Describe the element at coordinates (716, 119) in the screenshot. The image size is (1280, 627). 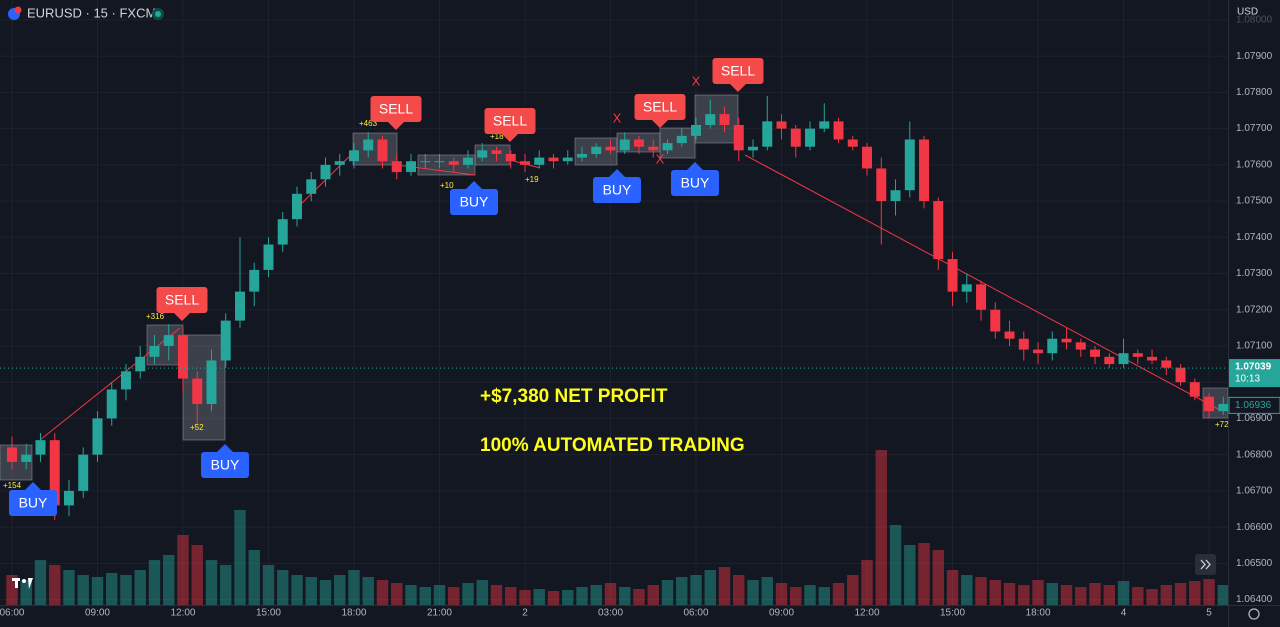
I see `trade-box` at that location.